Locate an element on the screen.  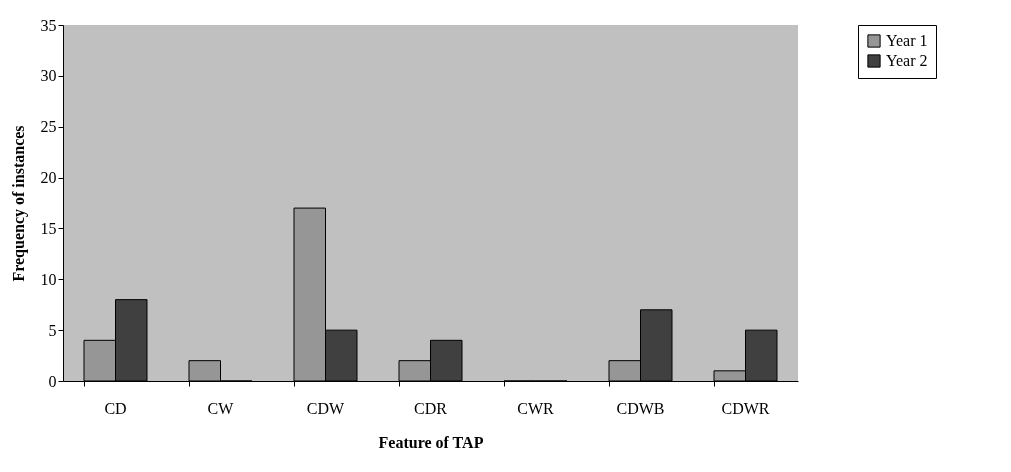
x-tick-label: CDR is located at coordinates (431, 408).